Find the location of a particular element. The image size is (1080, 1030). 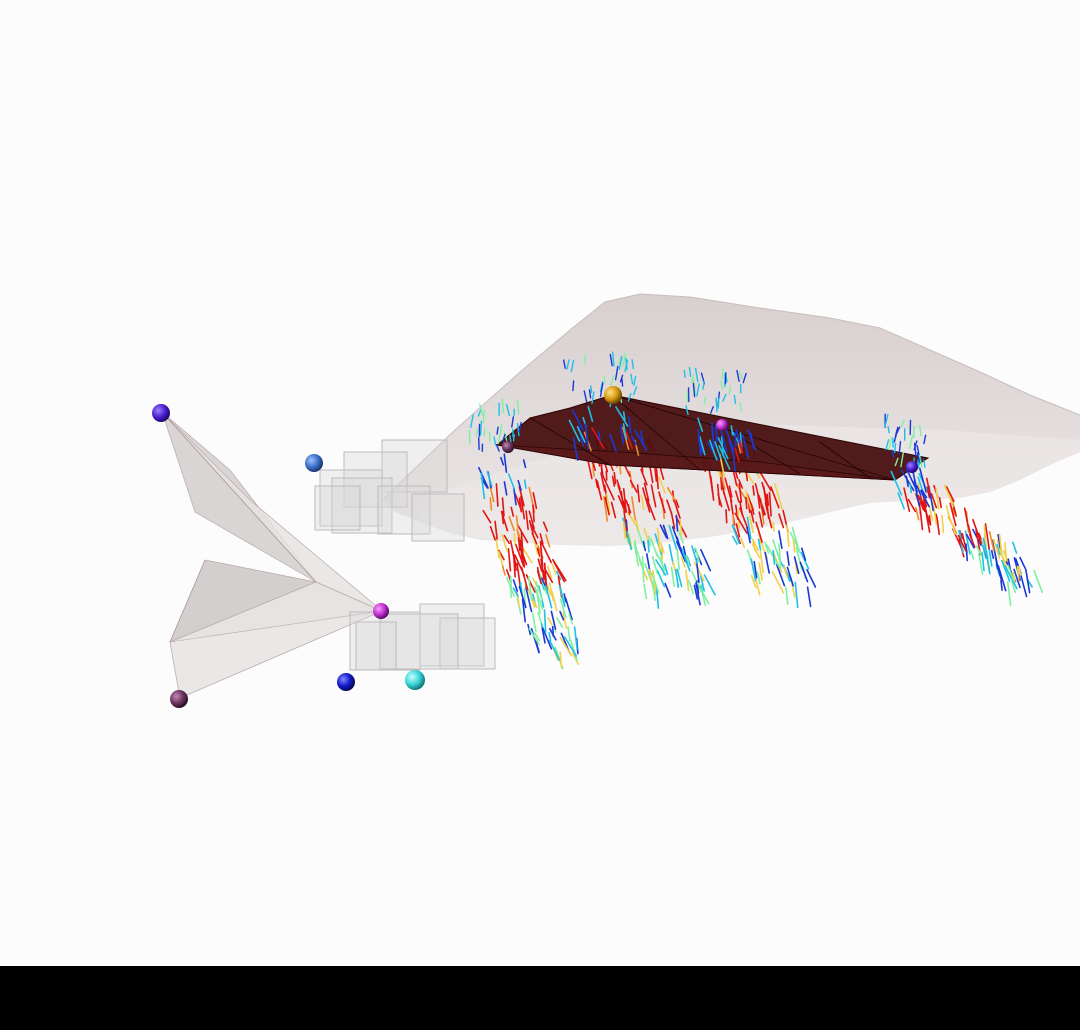

marker-cyan is located at coordinates (415, 680).